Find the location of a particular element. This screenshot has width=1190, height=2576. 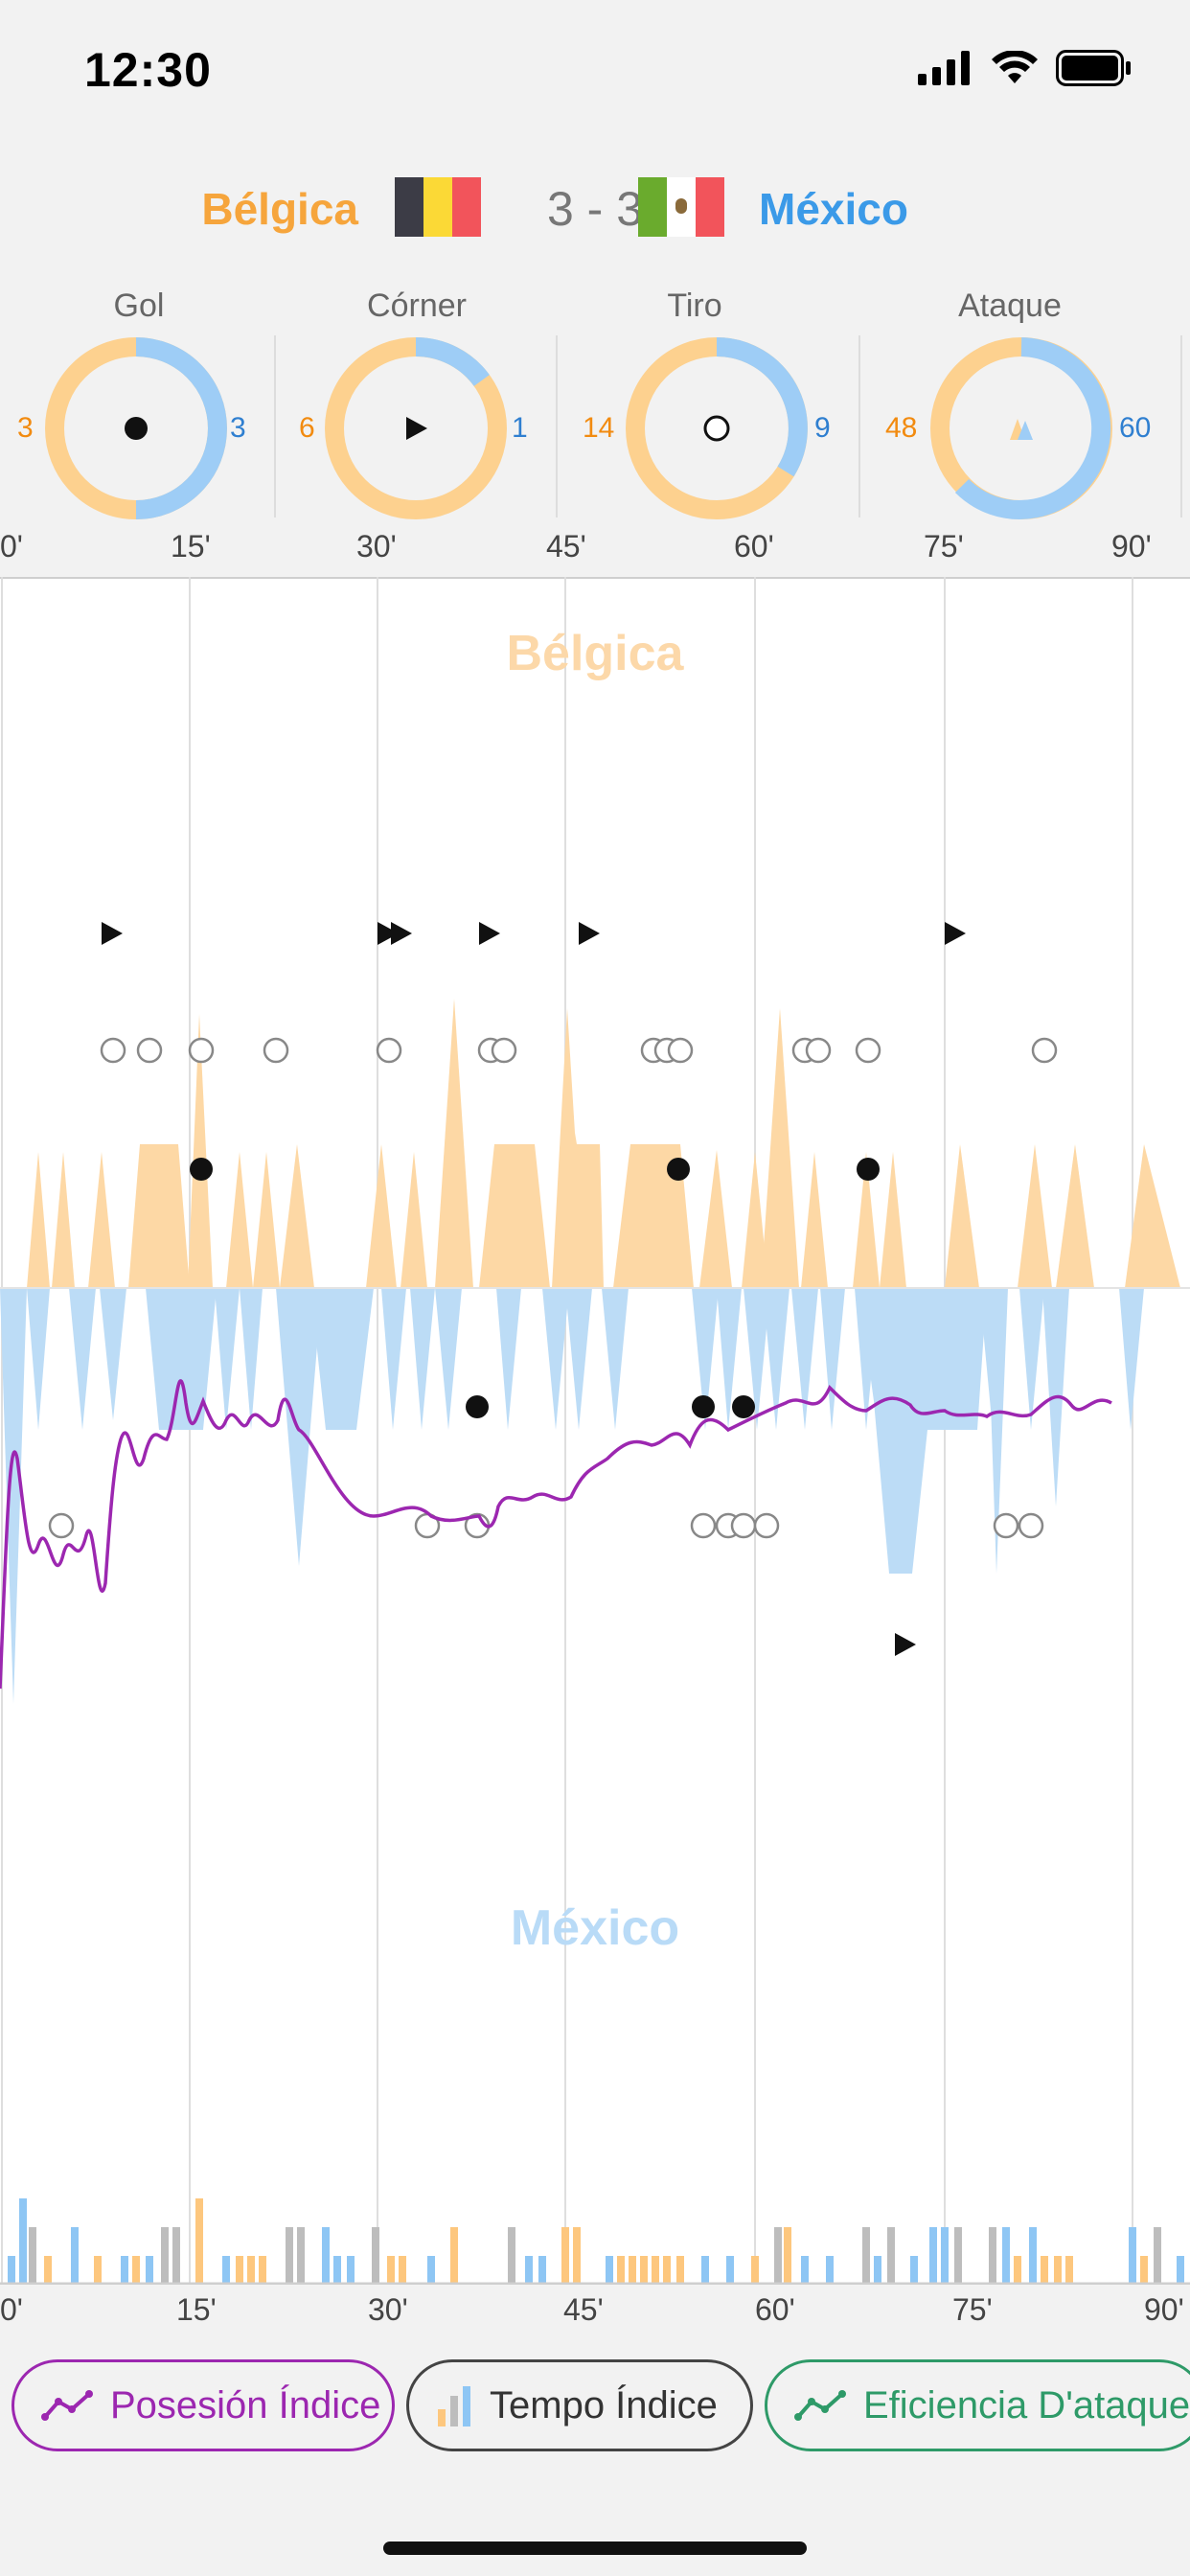

match-header: Bélgica 3 - 3 México is located at coordinates (595, 211).